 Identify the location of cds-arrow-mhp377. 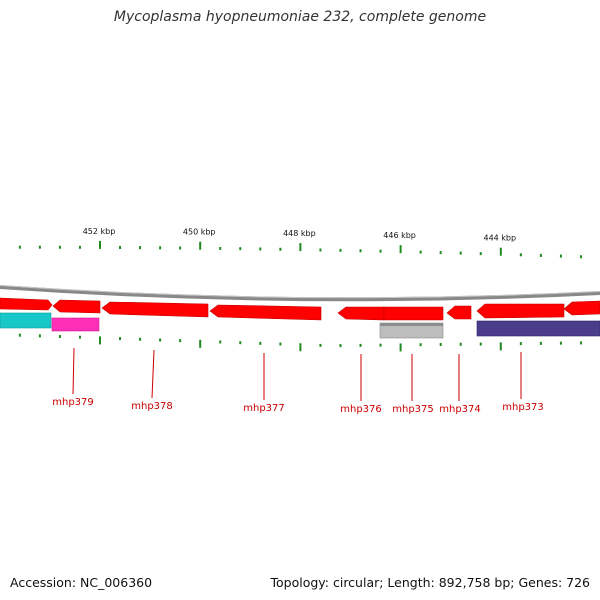
(265, 312).